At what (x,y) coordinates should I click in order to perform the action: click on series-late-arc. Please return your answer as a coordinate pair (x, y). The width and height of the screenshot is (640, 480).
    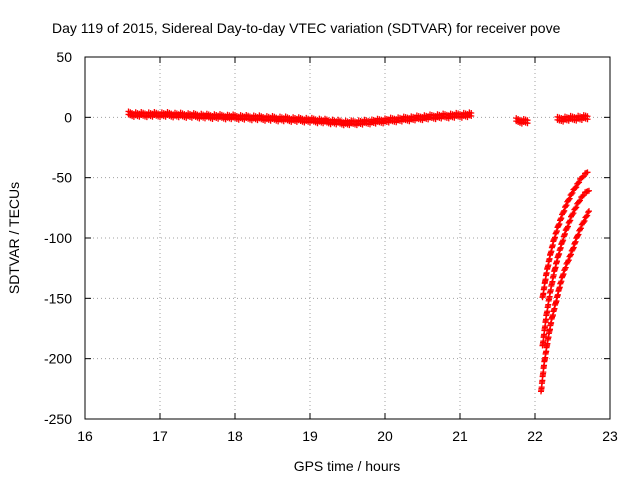
    Looking at the image, I should click on (572, 118).